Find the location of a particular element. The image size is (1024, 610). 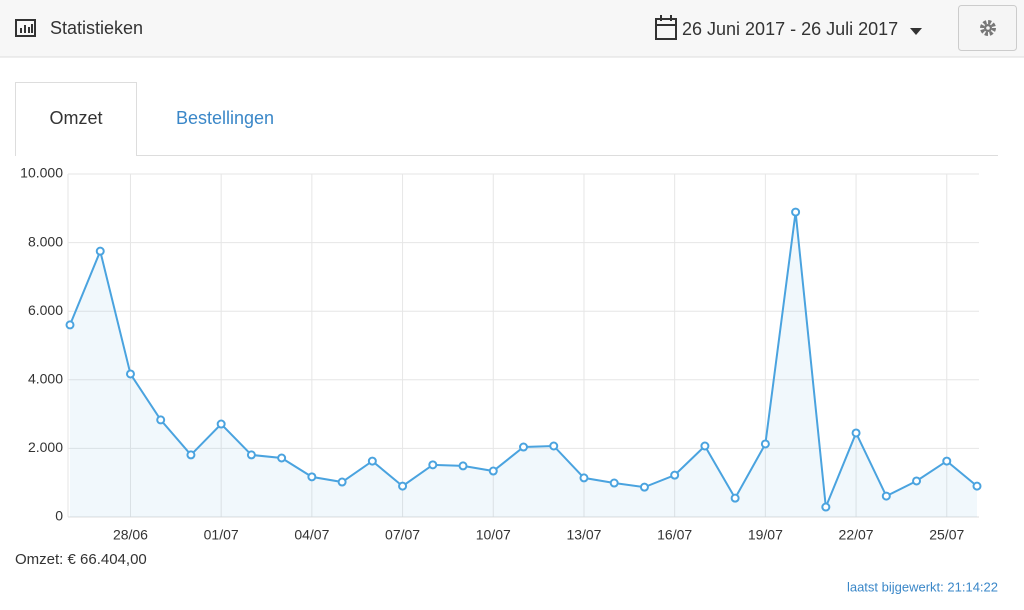

x-tick-label: 07/07 is located at coordinates (402, 535).